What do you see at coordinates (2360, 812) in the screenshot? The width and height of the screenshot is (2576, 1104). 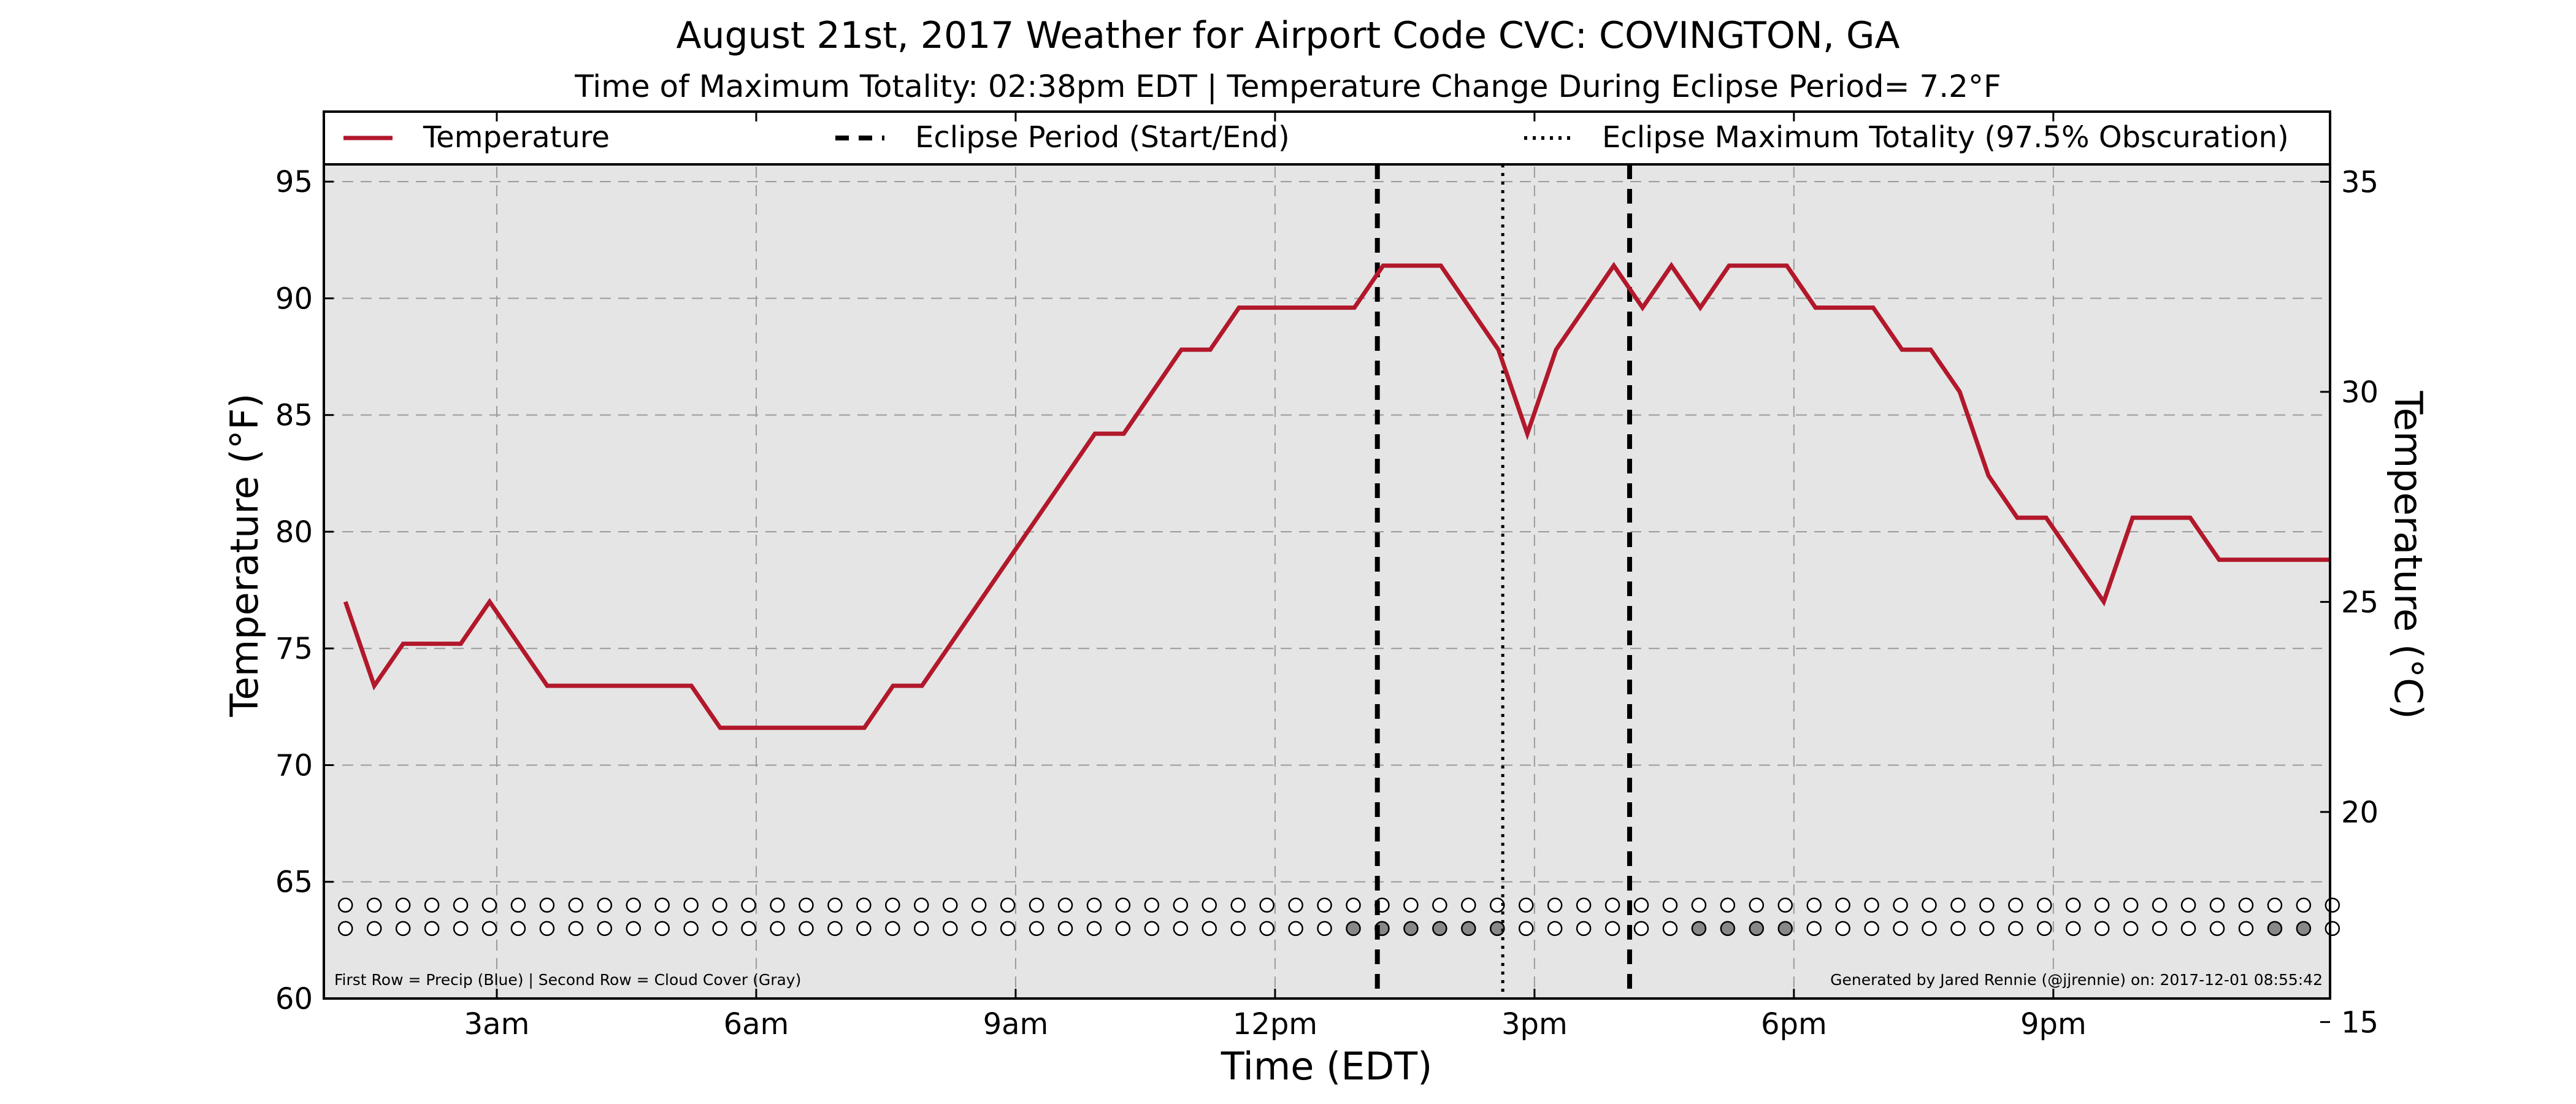 I see `y-tick-label-right: 20` at bounding box center [2360, 812].